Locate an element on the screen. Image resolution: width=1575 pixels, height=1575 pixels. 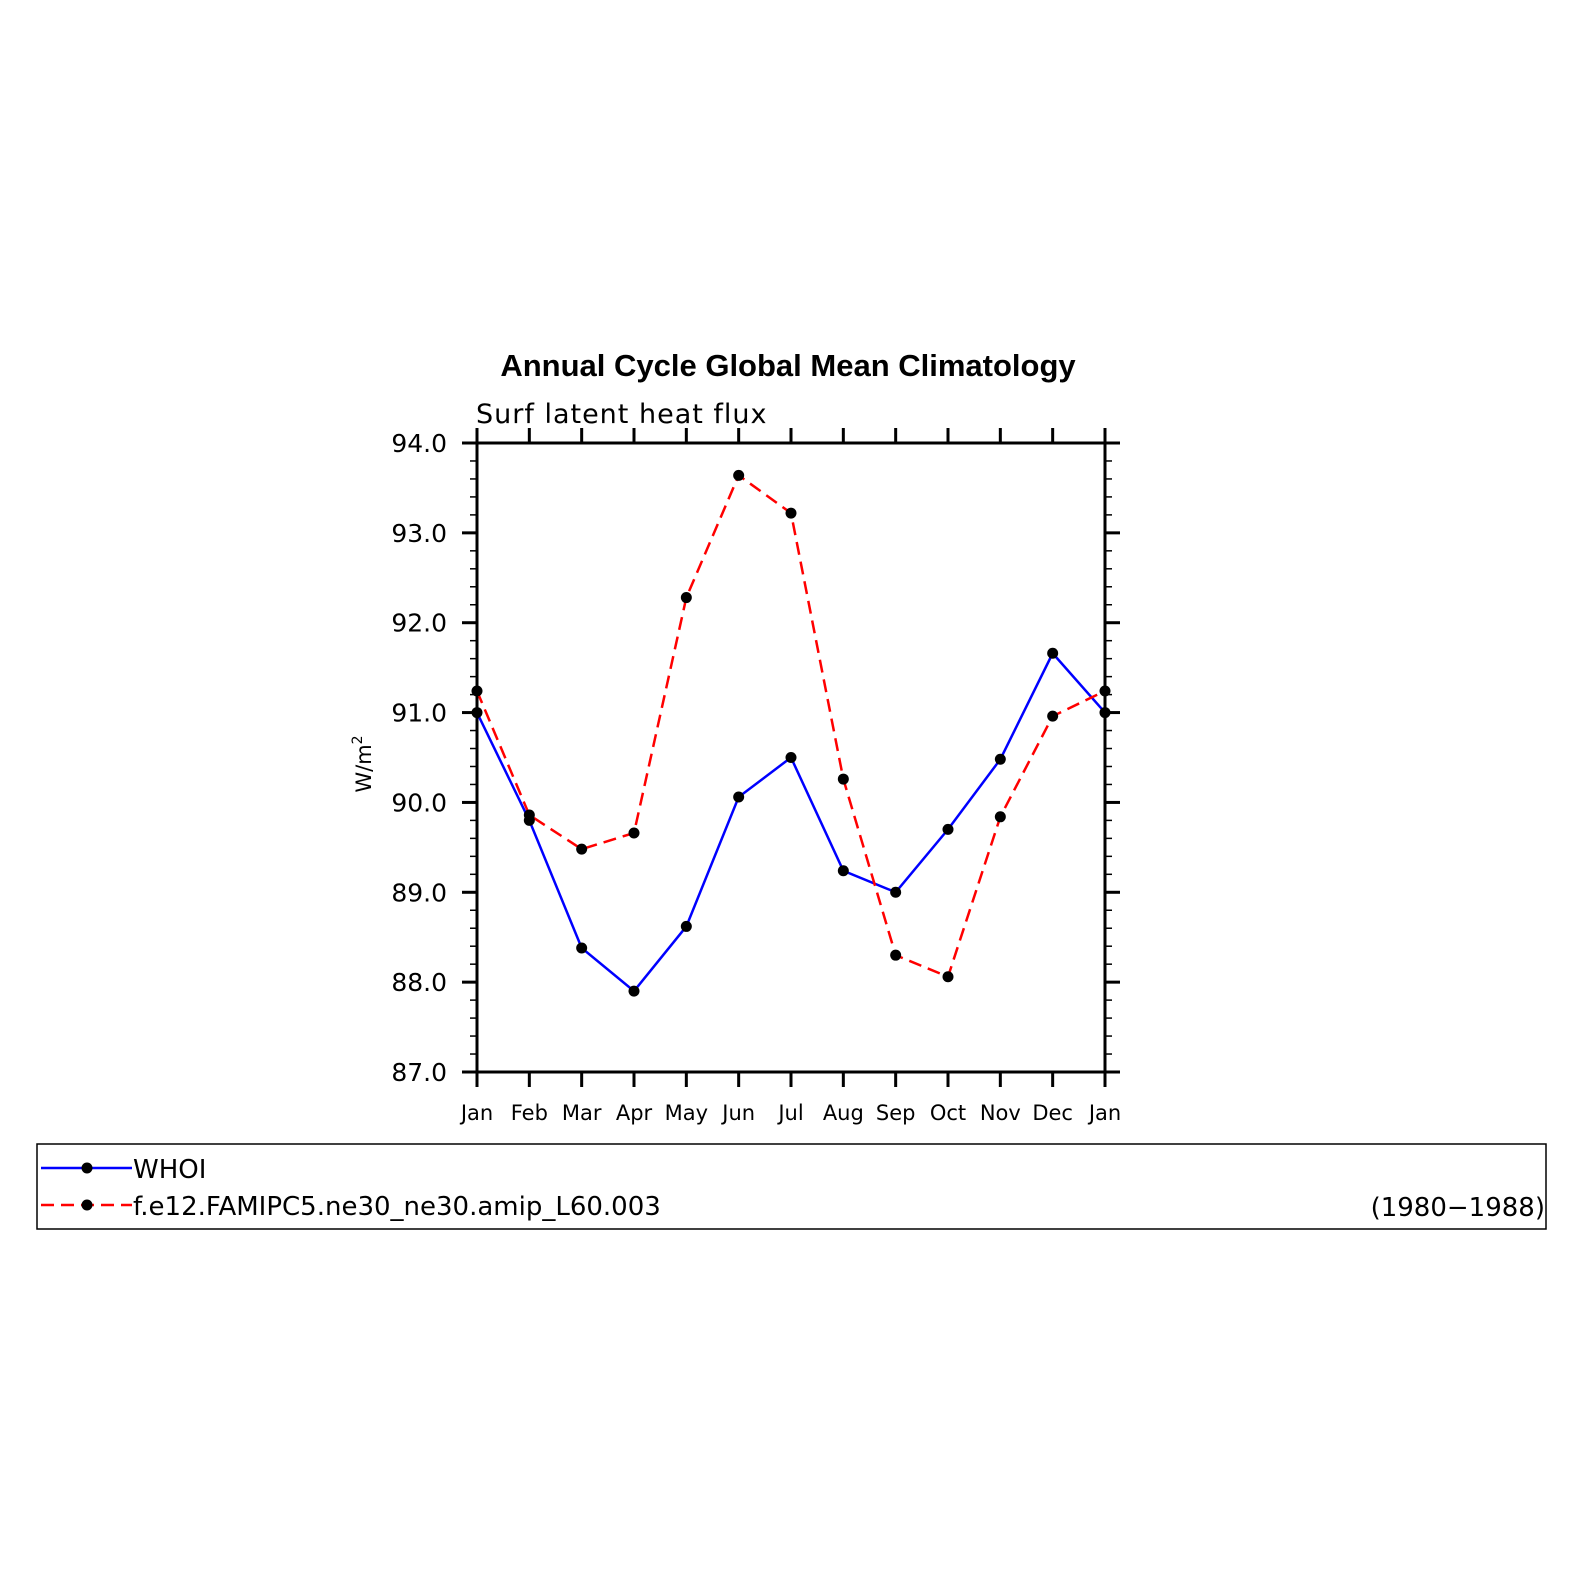
chart-title: Annual Cycle Global Mean Climatology is located at coordinates (788, 365).